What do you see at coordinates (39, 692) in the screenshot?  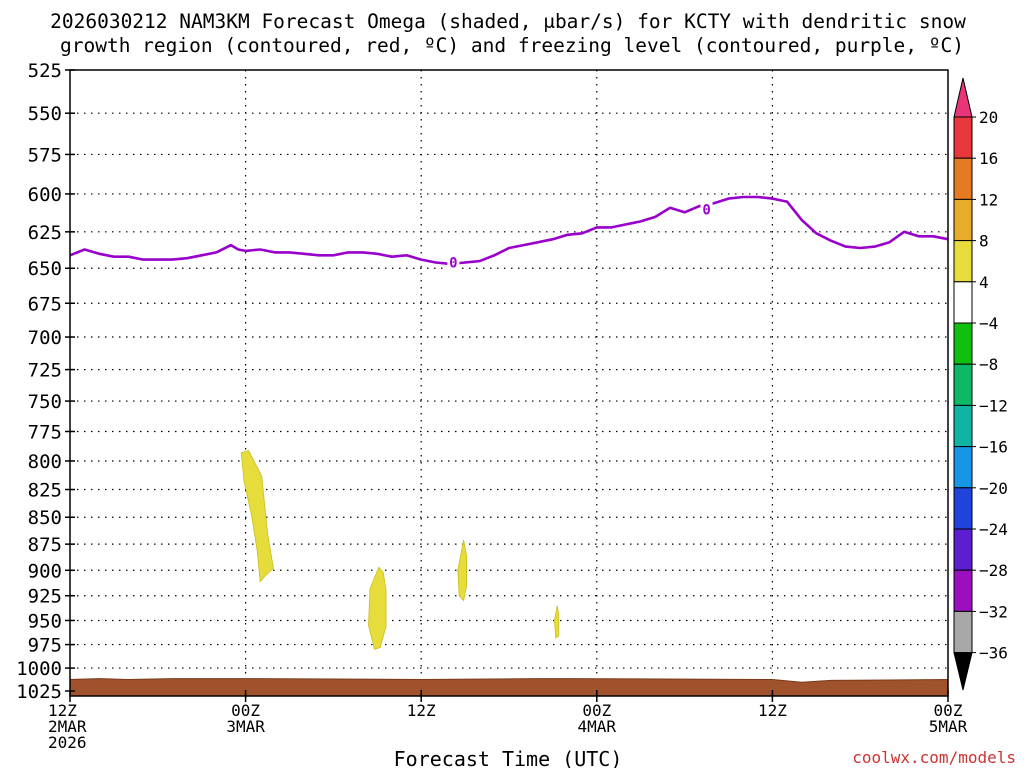 I see `y-tick-label: 1025` at bounding box center [39, 692].